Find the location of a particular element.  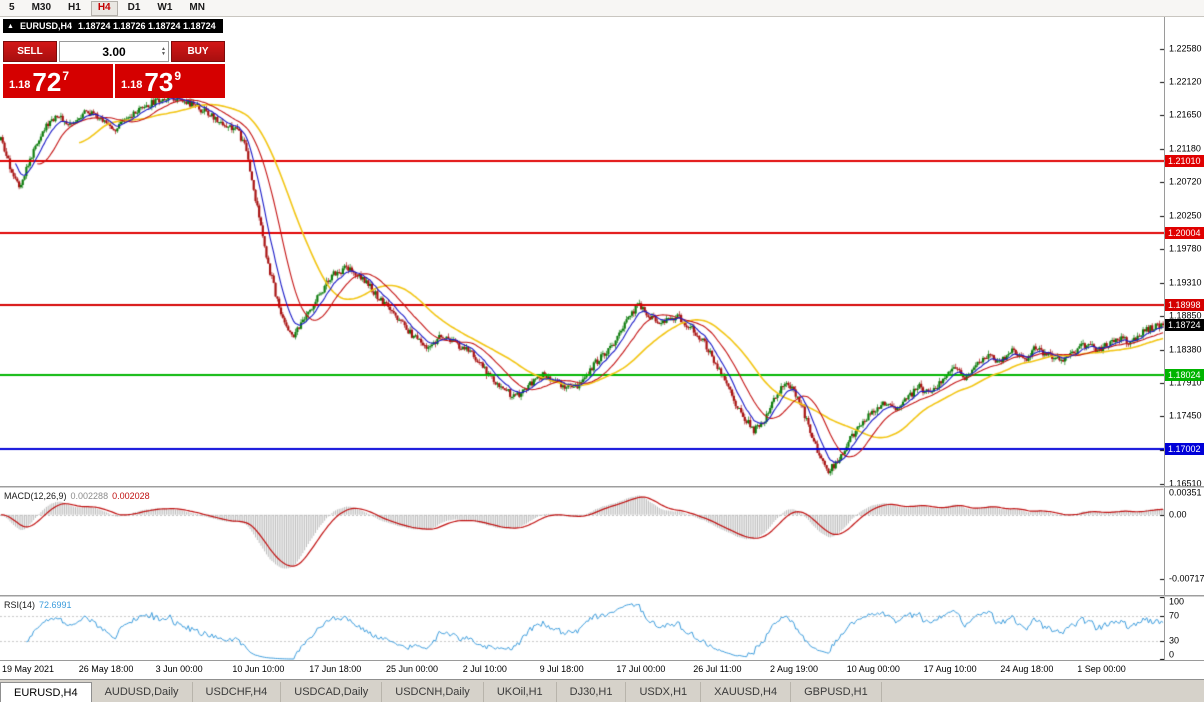

volume-up-icon: ▲ is located at coordinates (163, 48).